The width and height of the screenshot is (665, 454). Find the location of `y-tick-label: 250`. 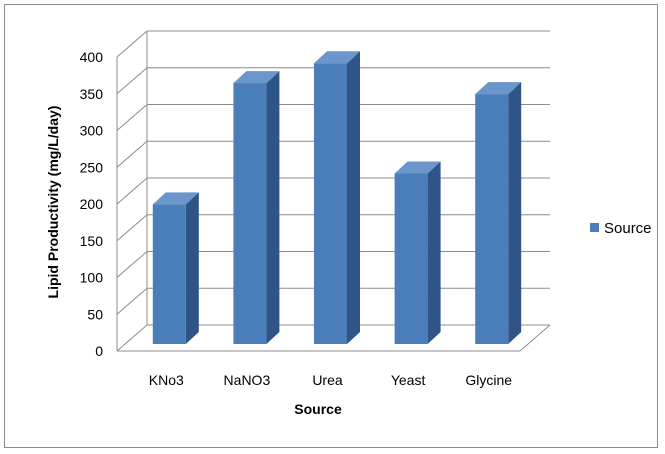

y-tick-label: 250 is located at coordinates (92, 167).